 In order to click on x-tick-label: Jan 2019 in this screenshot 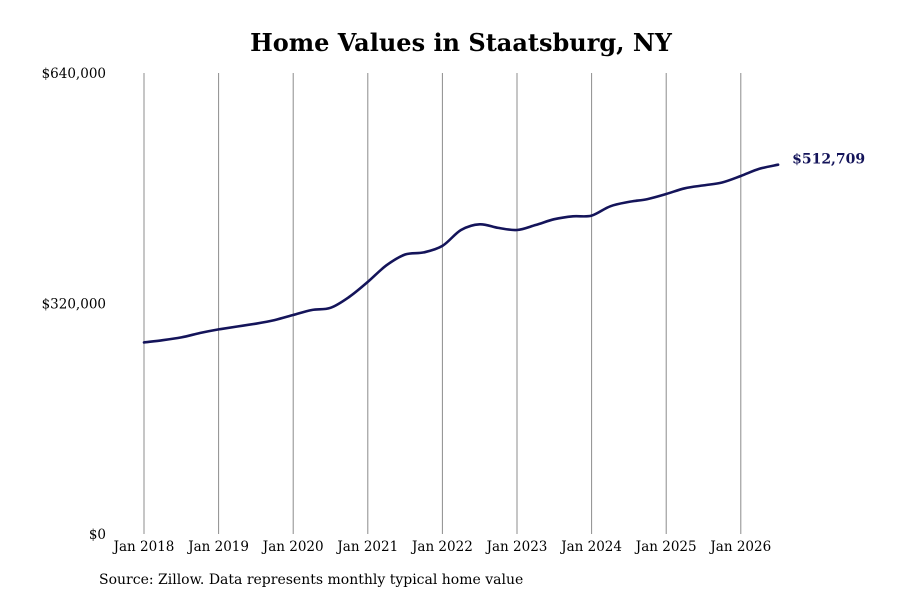, I will do `click(217, 547)`.